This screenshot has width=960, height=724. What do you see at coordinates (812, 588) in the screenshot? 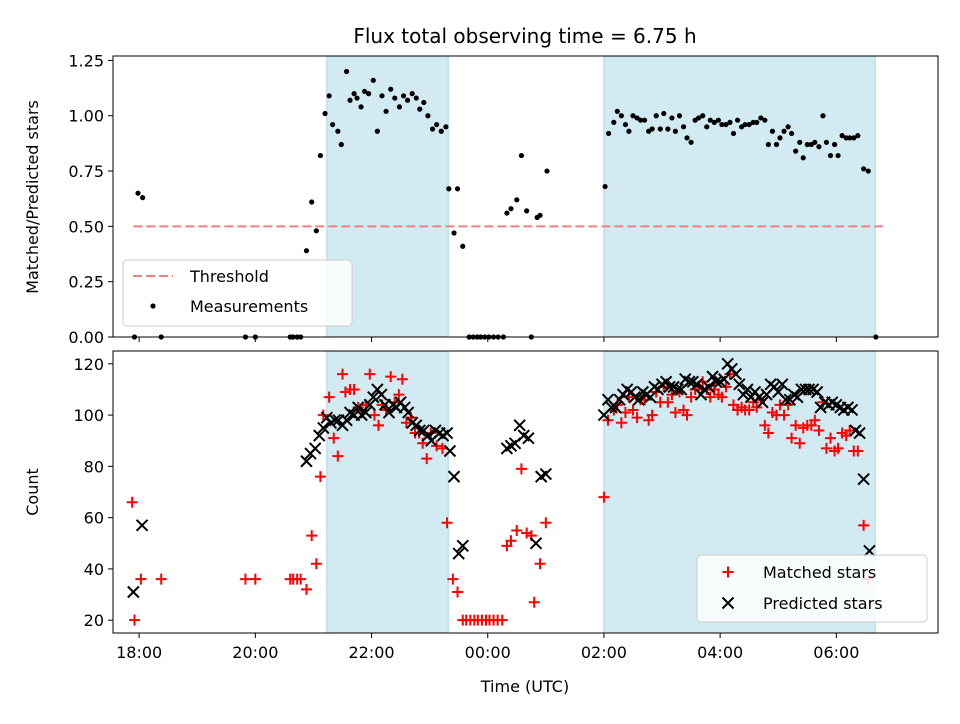
I see `bottom-legend: Matched stars Predicted stars` at bounding box center [812, 588].